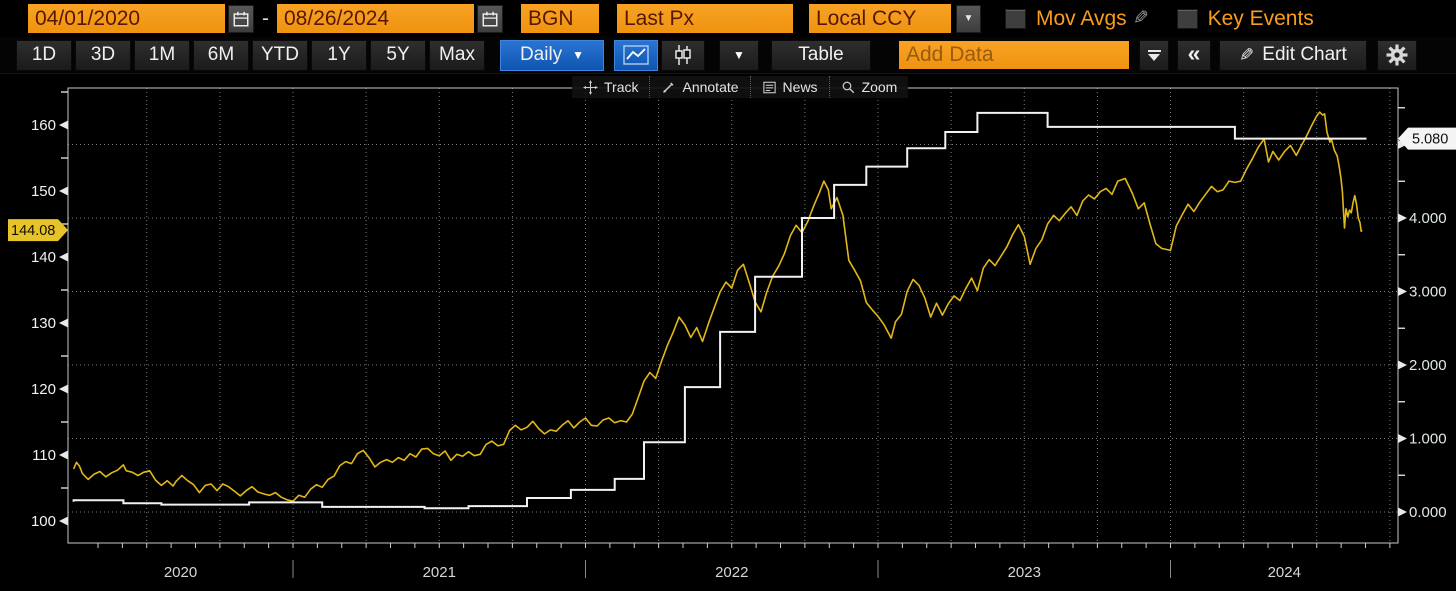 Image resolution: width=1456 pixels, height=591 pixels. I want to click on svg-text: 2023, so click(1024, 572).